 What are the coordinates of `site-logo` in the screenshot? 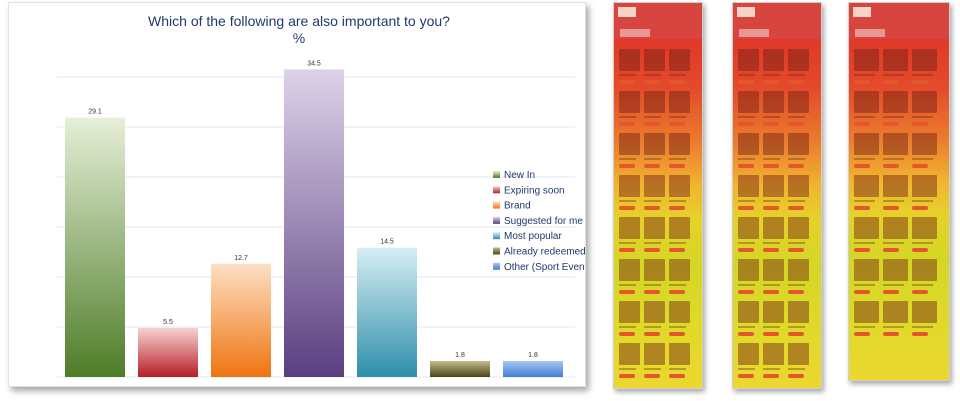 It's located at (746, 12).